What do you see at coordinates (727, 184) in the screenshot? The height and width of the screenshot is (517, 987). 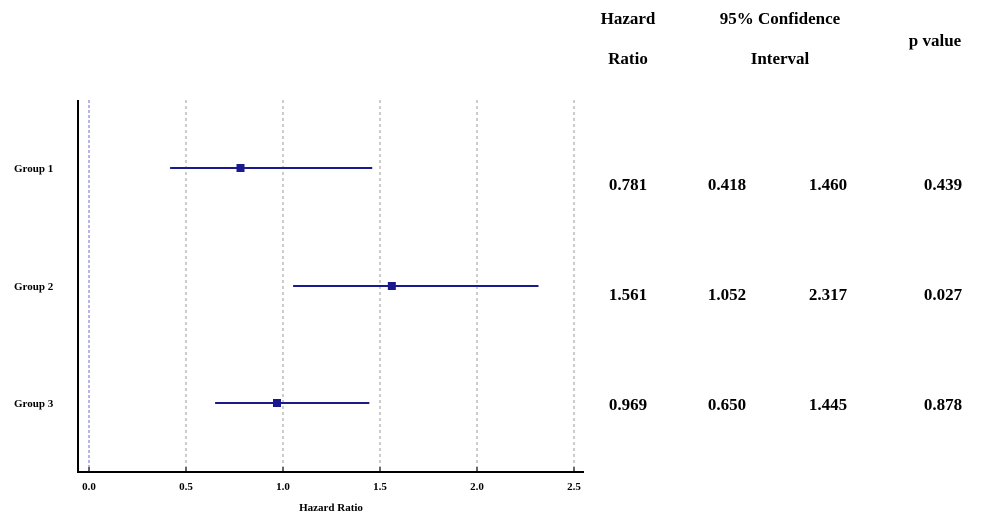 I see `cell-ci-low: 0.418` at bounding box center [727, 184].